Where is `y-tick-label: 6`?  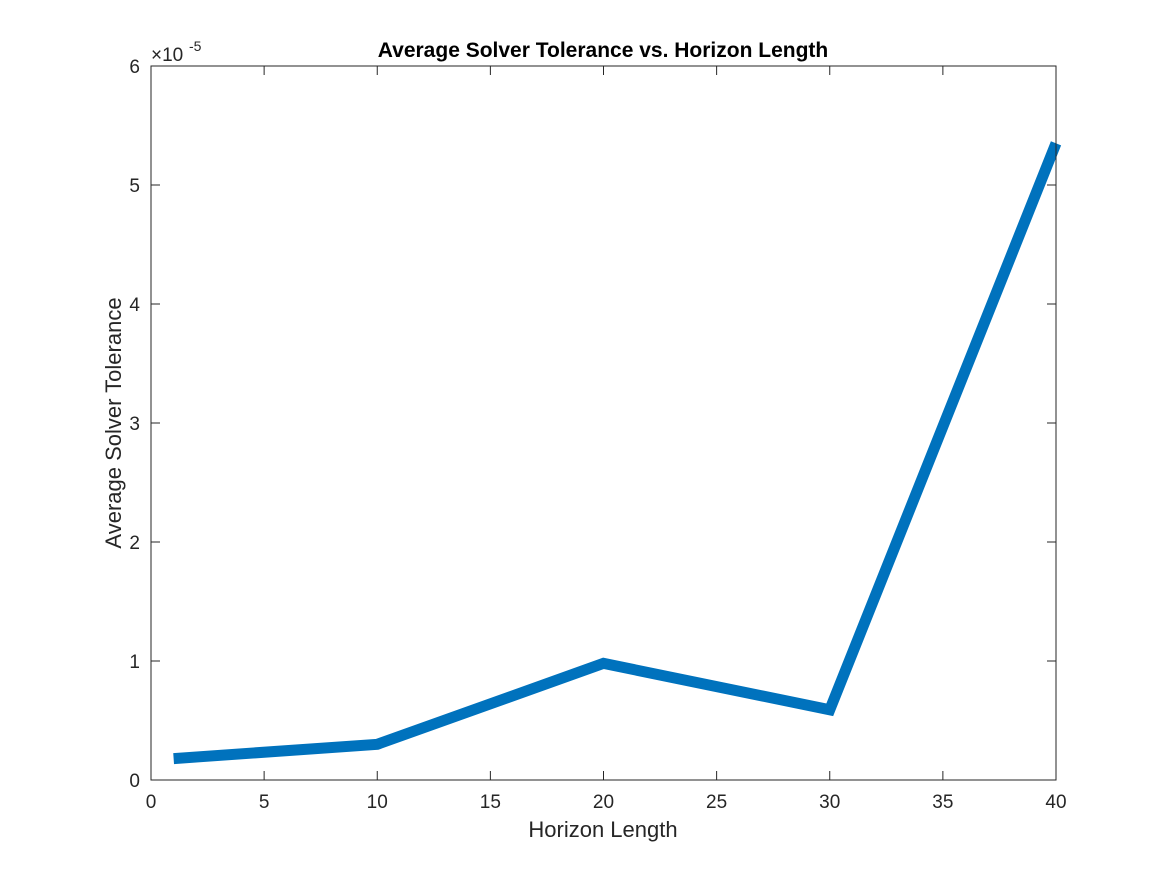
y-tick-label: 6 is located at coordinates (134, 67).